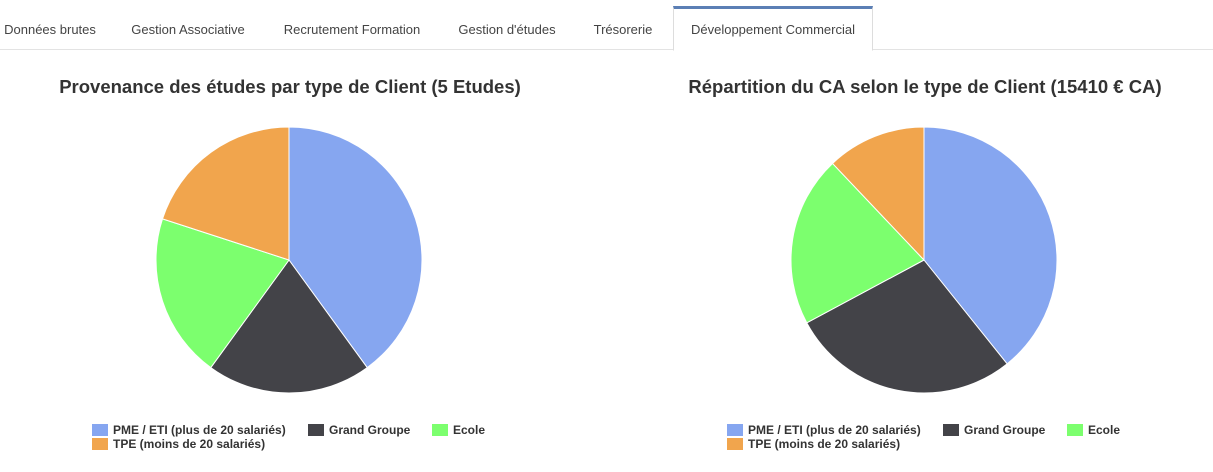 The height and width of the screenshot is (472, 1213). What do you see at coordinates (352, 29) in the screenshot?
I see `tab-recrutement-formation: Recrutement Formation` at bounding box center [352, 29].